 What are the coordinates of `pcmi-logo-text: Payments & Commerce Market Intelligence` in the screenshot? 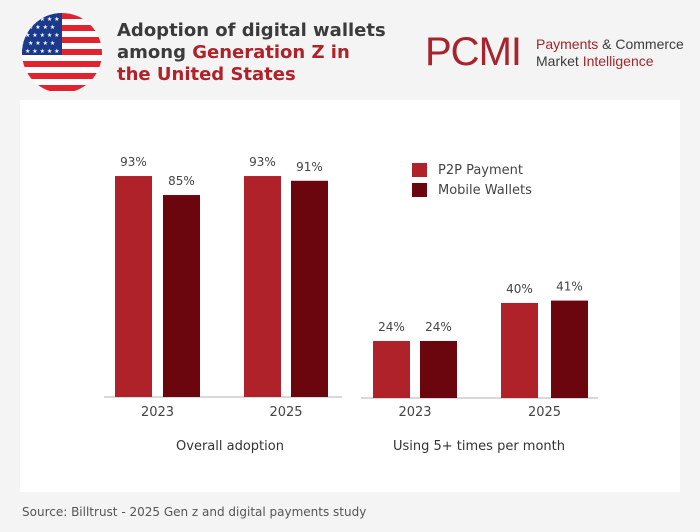 It's located at (610, 52).